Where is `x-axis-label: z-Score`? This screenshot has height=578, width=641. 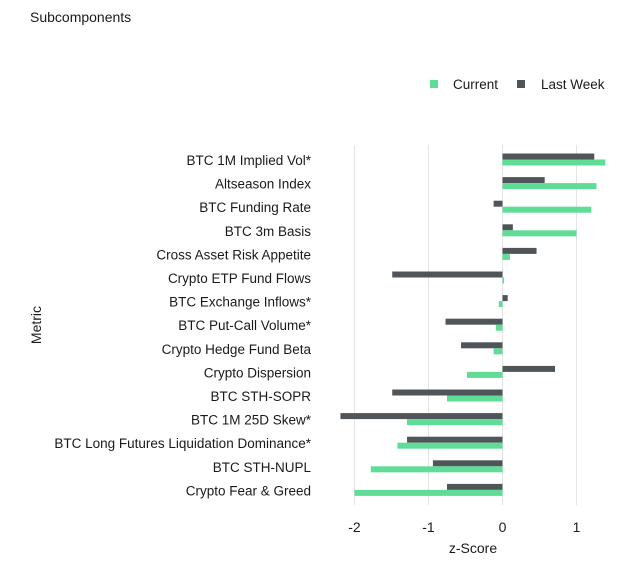 x-axis-label: z-Score is located at coordinates (473, 548).